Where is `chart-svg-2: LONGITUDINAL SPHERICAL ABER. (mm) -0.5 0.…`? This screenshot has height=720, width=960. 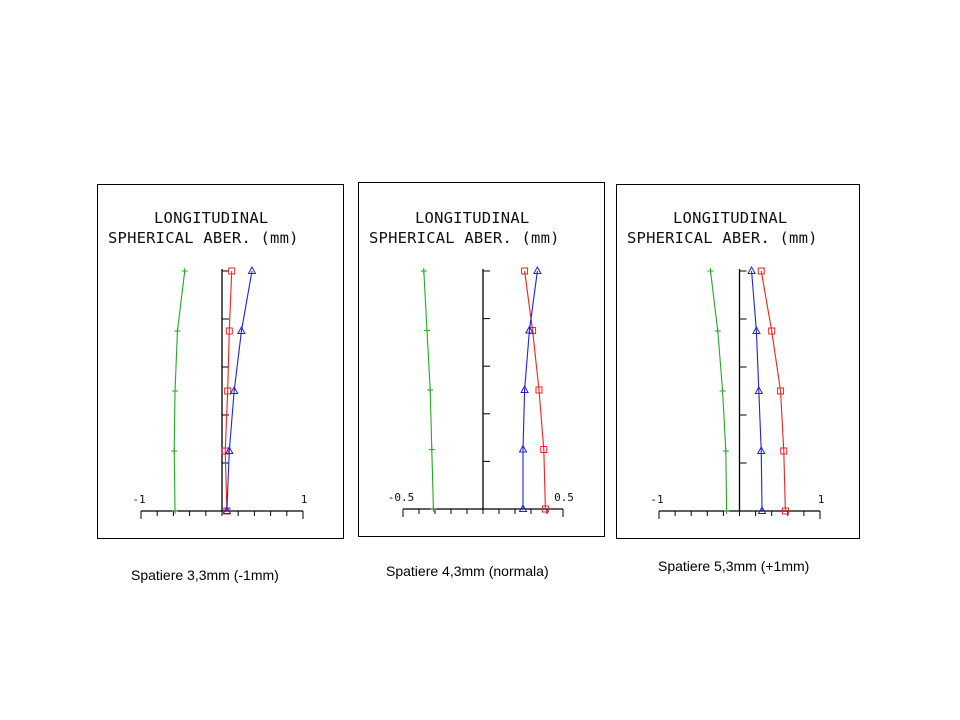
chart-svg-2: LONGITUDINAL SPHERICAL ABER. (mm) -0.5 0.… is located at coordinates (471, 363).